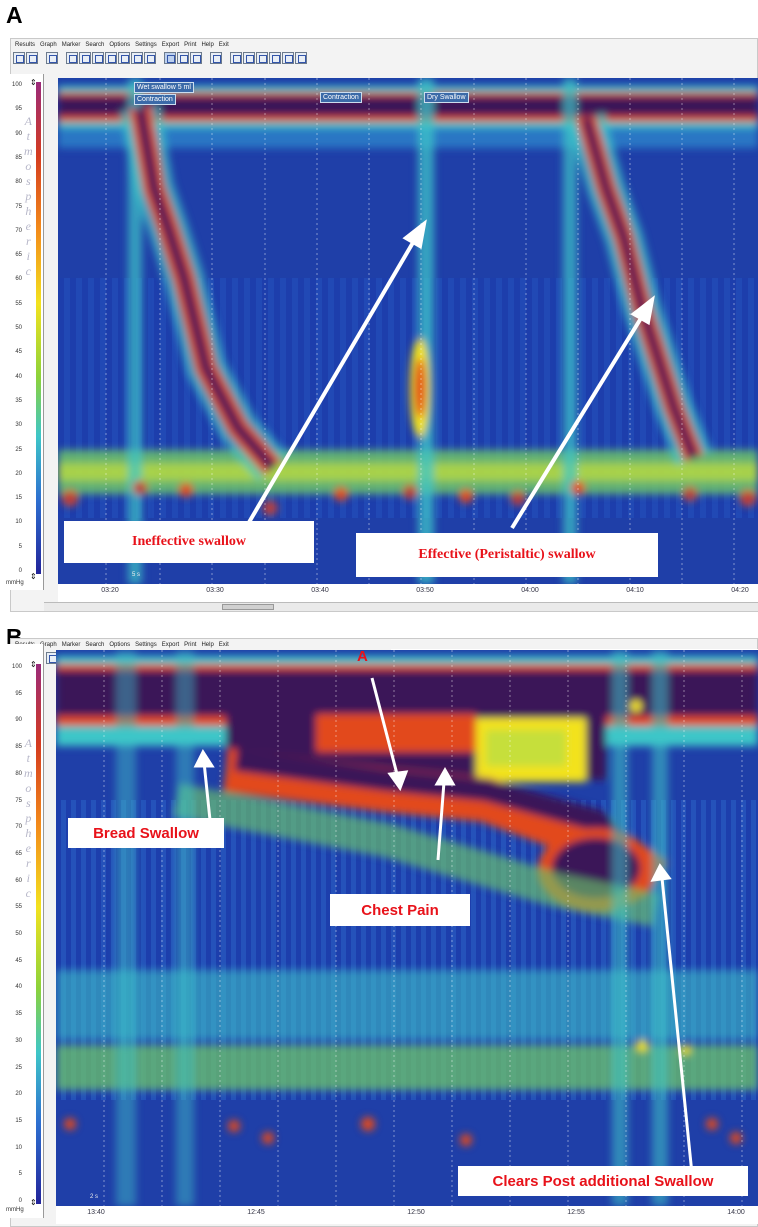 The image size is (758, 1227). What do you see at coordinates (398, 781) in the screenshot?
I see `arrowhead-a` at bounding box center [398, 781].